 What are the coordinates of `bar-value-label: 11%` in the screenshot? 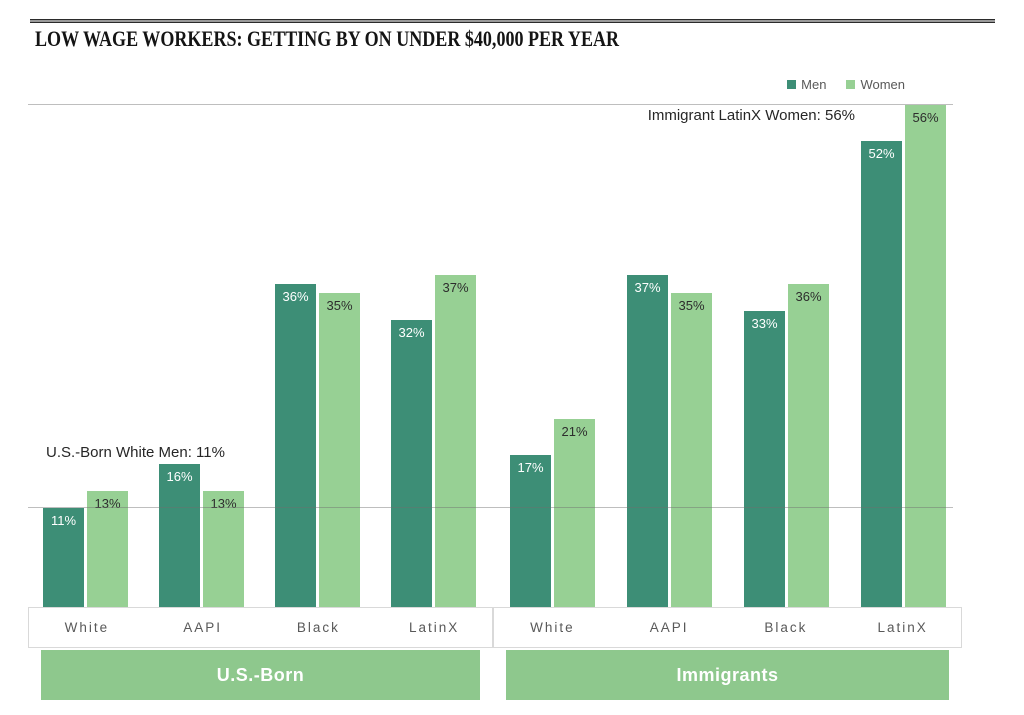 It's located at (63, 521).